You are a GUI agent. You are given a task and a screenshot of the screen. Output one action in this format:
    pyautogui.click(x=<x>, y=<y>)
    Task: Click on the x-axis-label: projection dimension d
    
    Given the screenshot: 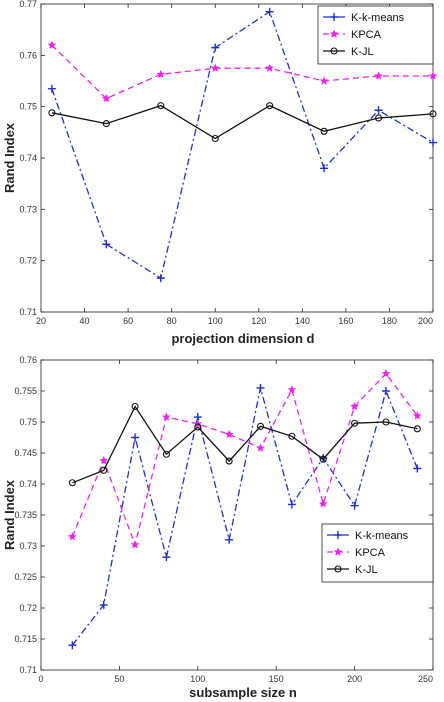 What is the action you would take?
    pyautogui.click(x=242, y=338)
    